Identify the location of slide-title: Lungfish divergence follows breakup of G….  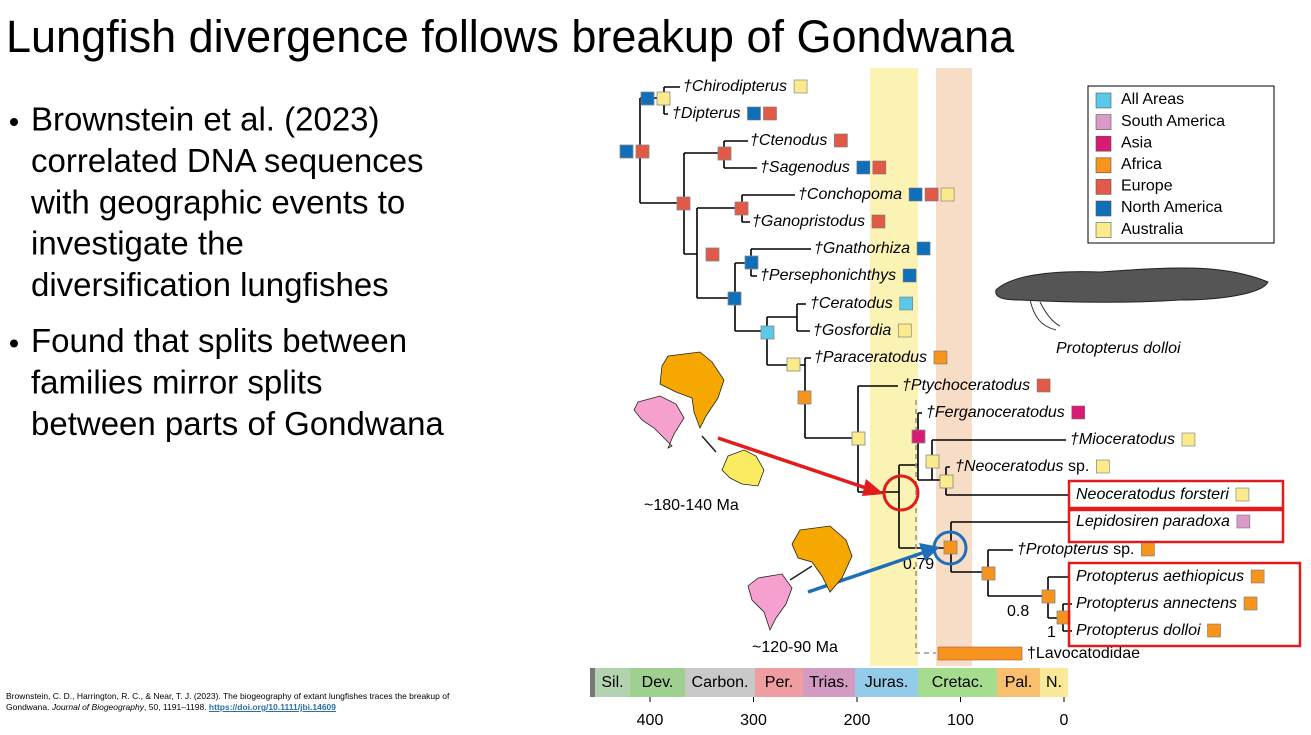
(510, 36).